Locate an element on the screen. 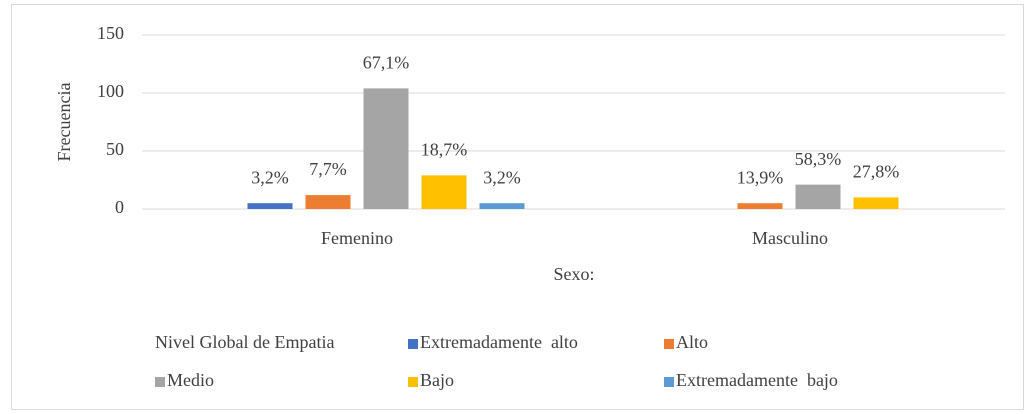 This screenshot has height=414, width=1031. legend-label: Medio is located at coordinates (190, 380).